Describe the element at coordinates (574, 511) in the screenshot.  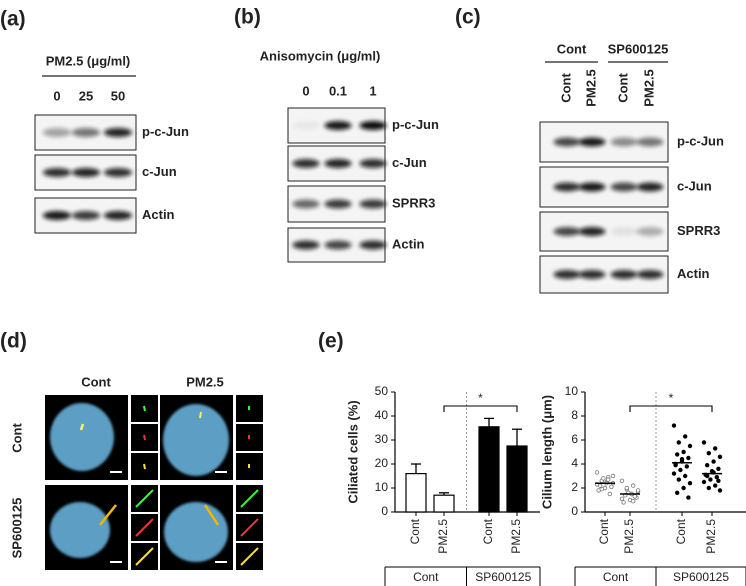
I see `y-tick-label: 0` at that location.